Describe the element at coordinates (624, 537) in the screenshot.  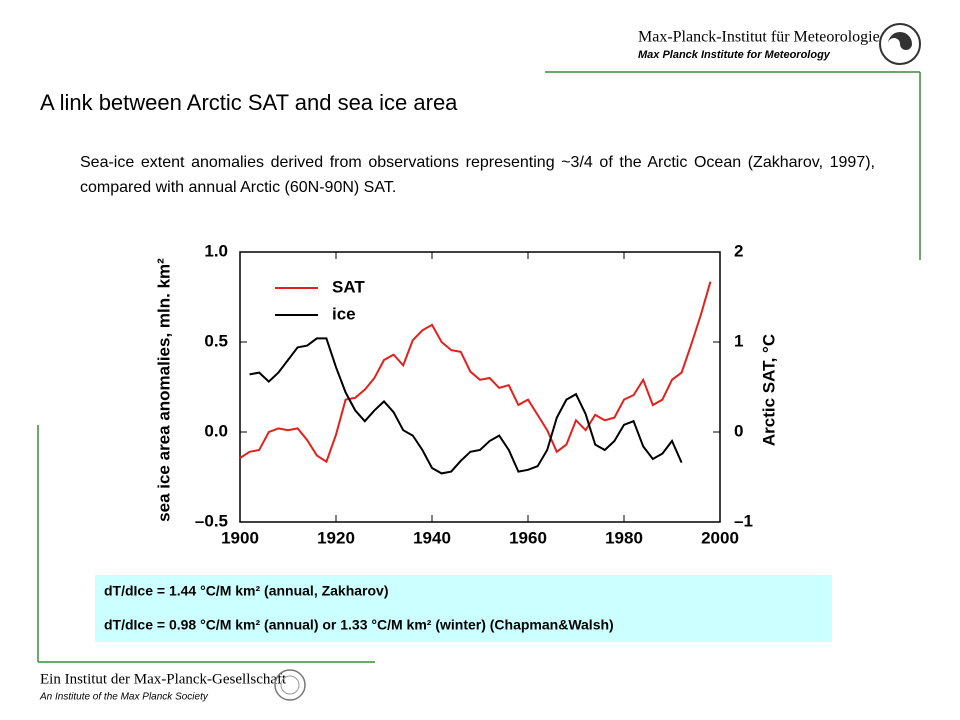
I see `x-tick-label: 1980` at that location.